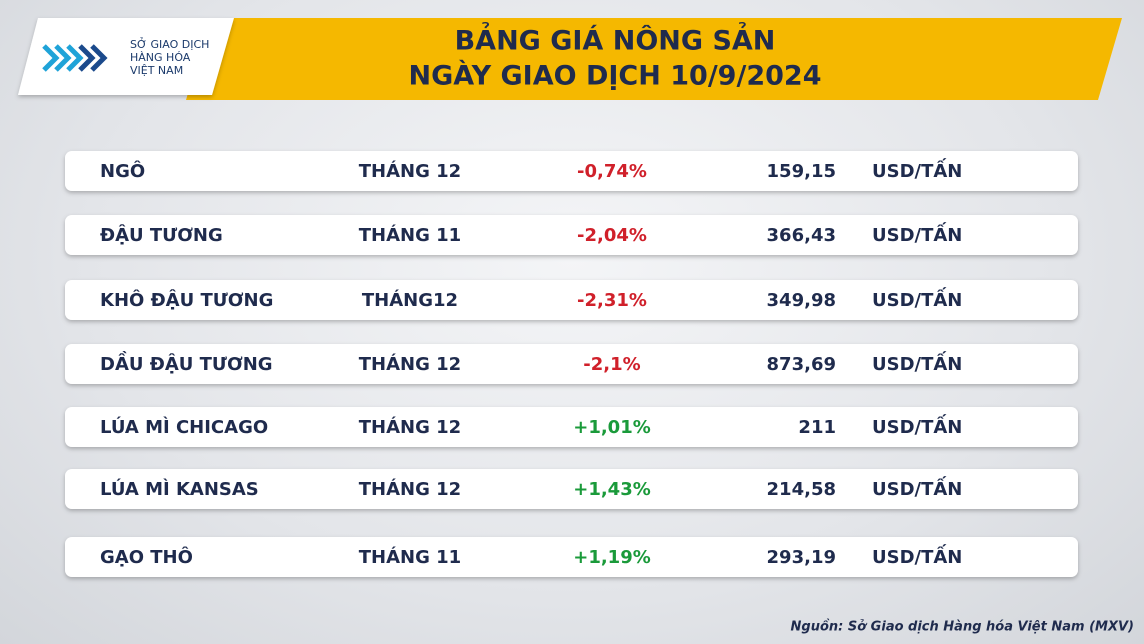  Describe the element at coordinates (184, 427) in the screenshot. I see `commodity: LÚA MÌ CHICAGO` at that location.